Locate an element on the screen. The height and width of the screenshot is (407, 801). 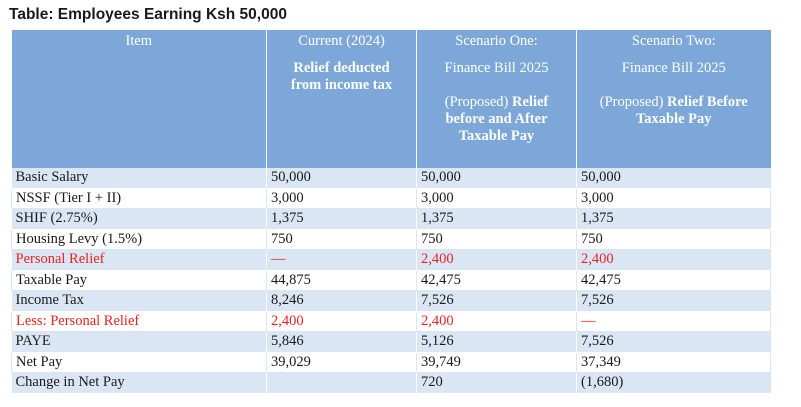
cell-current: 2,400 is located at coordinates (341, 321).